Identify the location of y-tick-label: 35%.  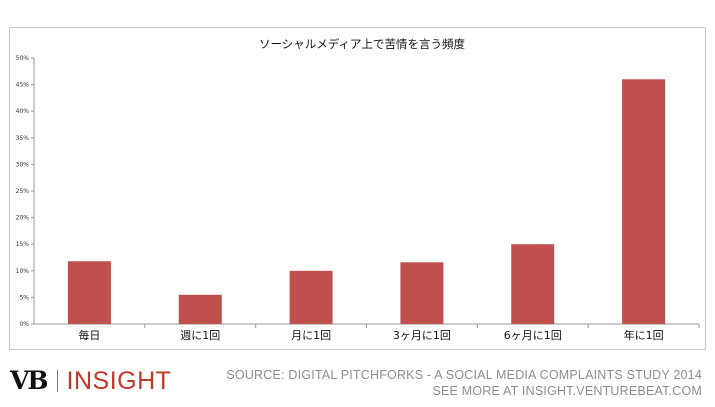
(23, 138).